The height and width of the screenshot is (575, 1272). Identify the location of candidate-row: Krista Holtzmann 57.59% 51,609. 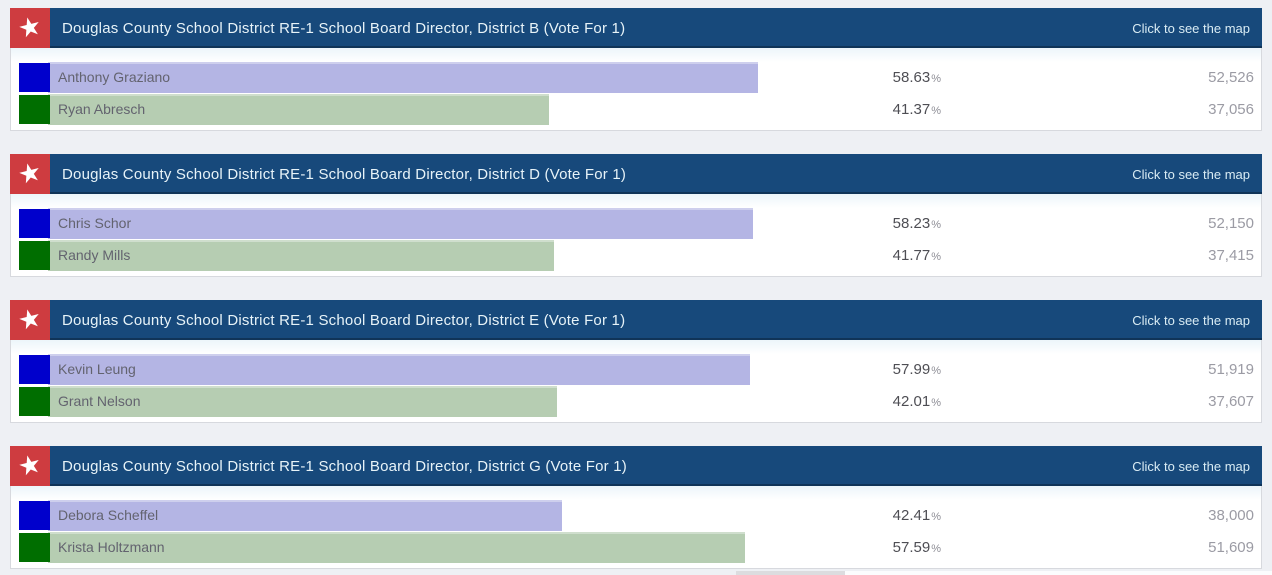
(636, 548).